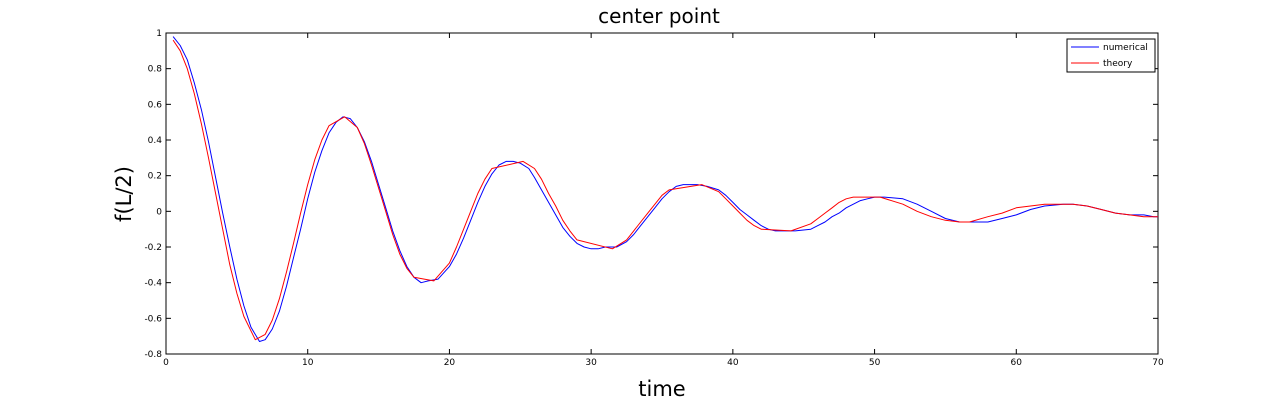  Describe the element at coordinates (153, 194) in the screenshot. I see `y-tick-labels: -0.8 -0.6 -0.4 -0.2 0 0.2 0.4 0.6 0.8 1` at that location.